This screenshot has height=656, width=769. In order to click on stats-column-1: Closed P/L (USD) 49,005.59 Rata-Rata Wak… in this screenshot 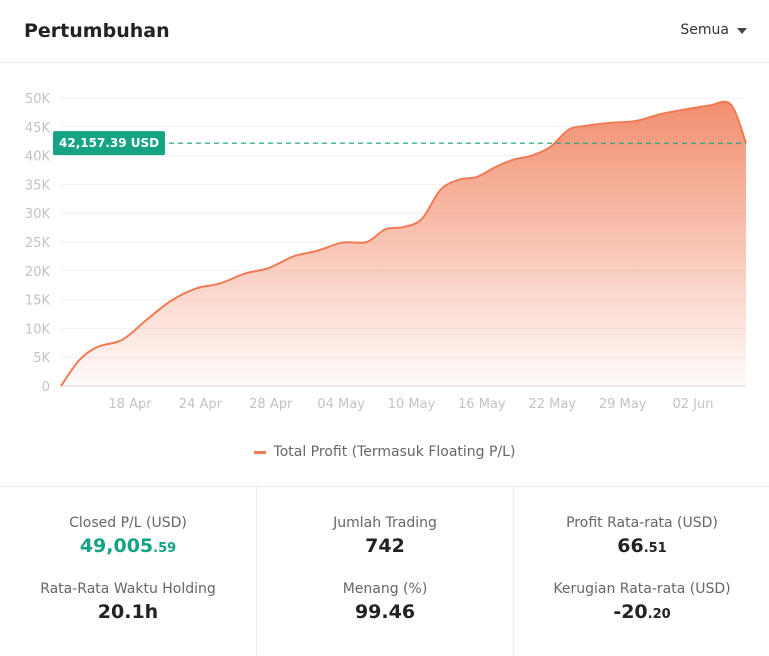, I will do `click(128, 571)`.